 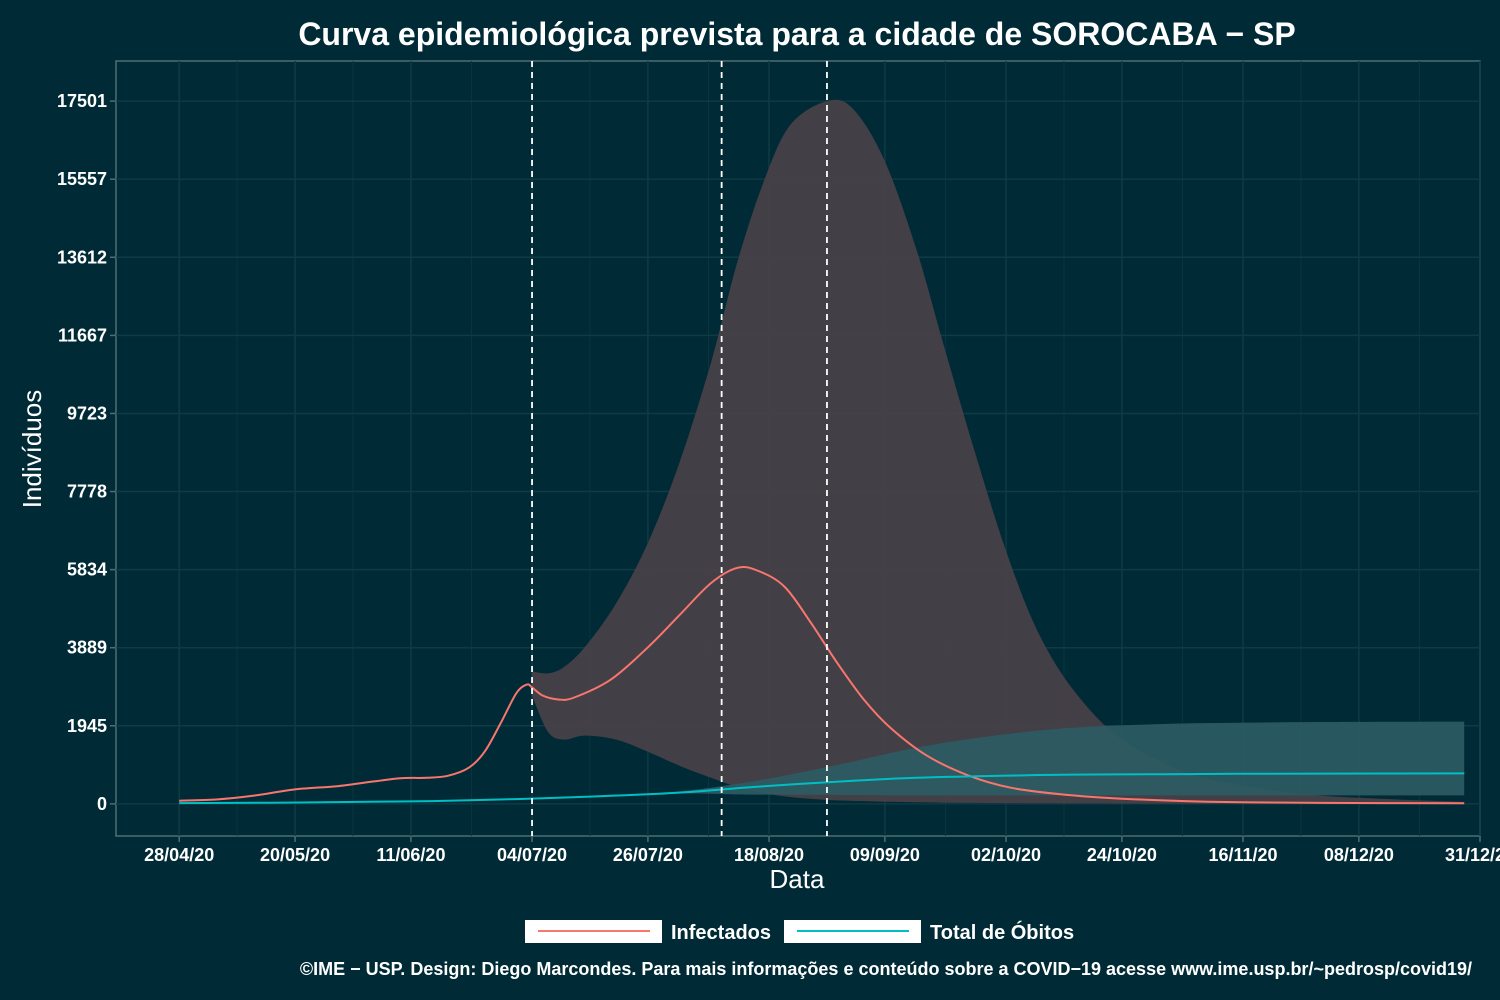 What do you see at coordinates (769, 855) in the screenshot?
I see `x-tick-label: 18/08/20` at bounding box center [769, 855].